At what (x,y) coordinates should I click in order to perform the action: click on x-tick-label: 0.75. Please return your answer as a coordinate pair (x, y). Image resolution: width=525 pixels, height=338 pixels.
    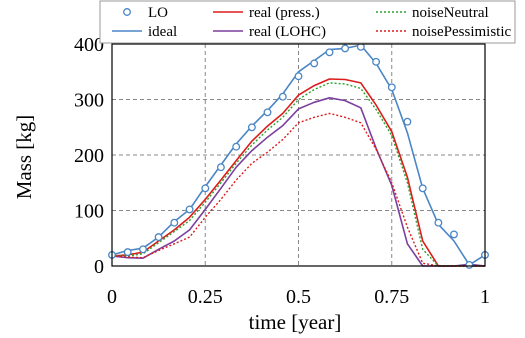
    Looking at the image, I should click on (391, 297).